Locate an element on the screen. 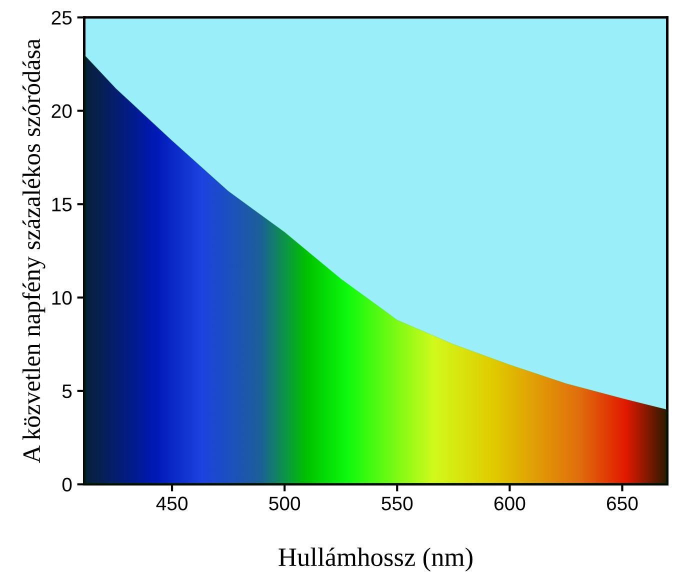 The width and height of the screenshot is (674, 580). x-tick-label: 500 is located at coordinates (284, 503).